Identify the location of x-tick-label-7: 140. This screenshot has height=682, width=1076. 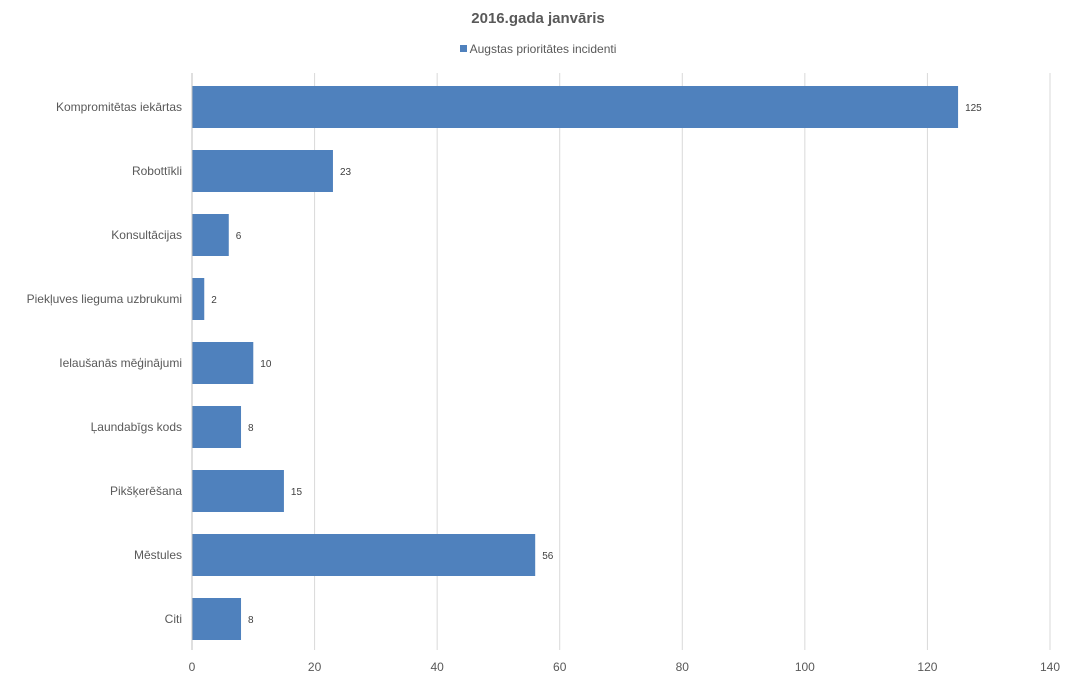
(1050, 667).